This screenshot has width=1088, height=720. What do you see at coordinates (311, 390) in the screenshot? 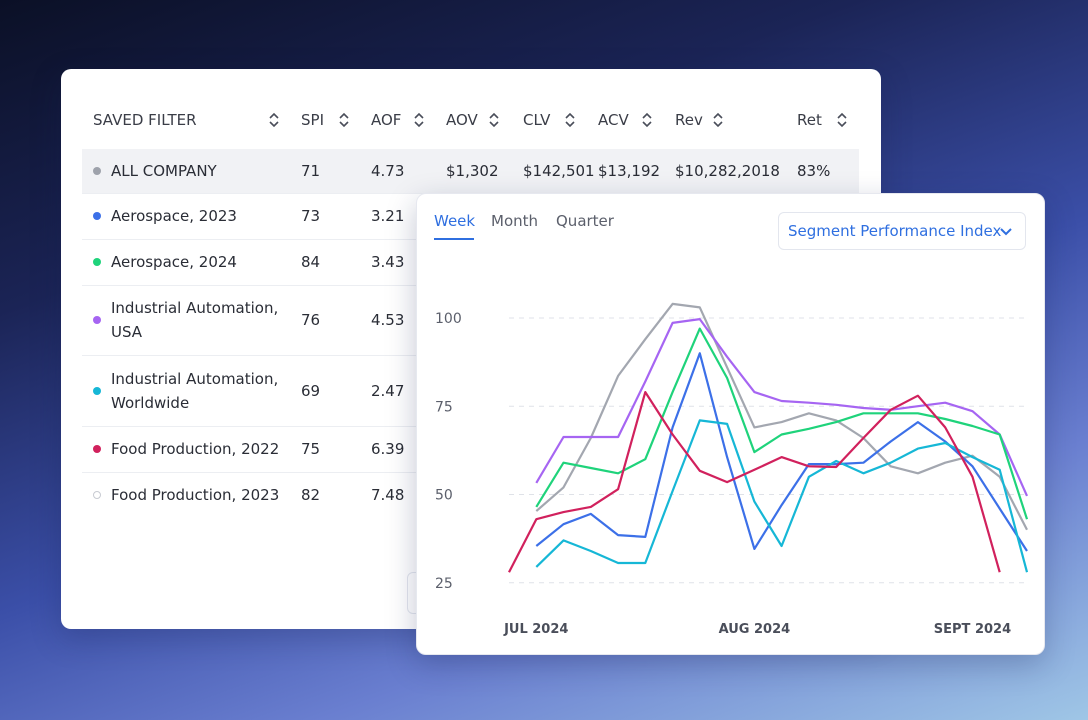
I see `cell-value: 69` at bounding box center [311, 390].